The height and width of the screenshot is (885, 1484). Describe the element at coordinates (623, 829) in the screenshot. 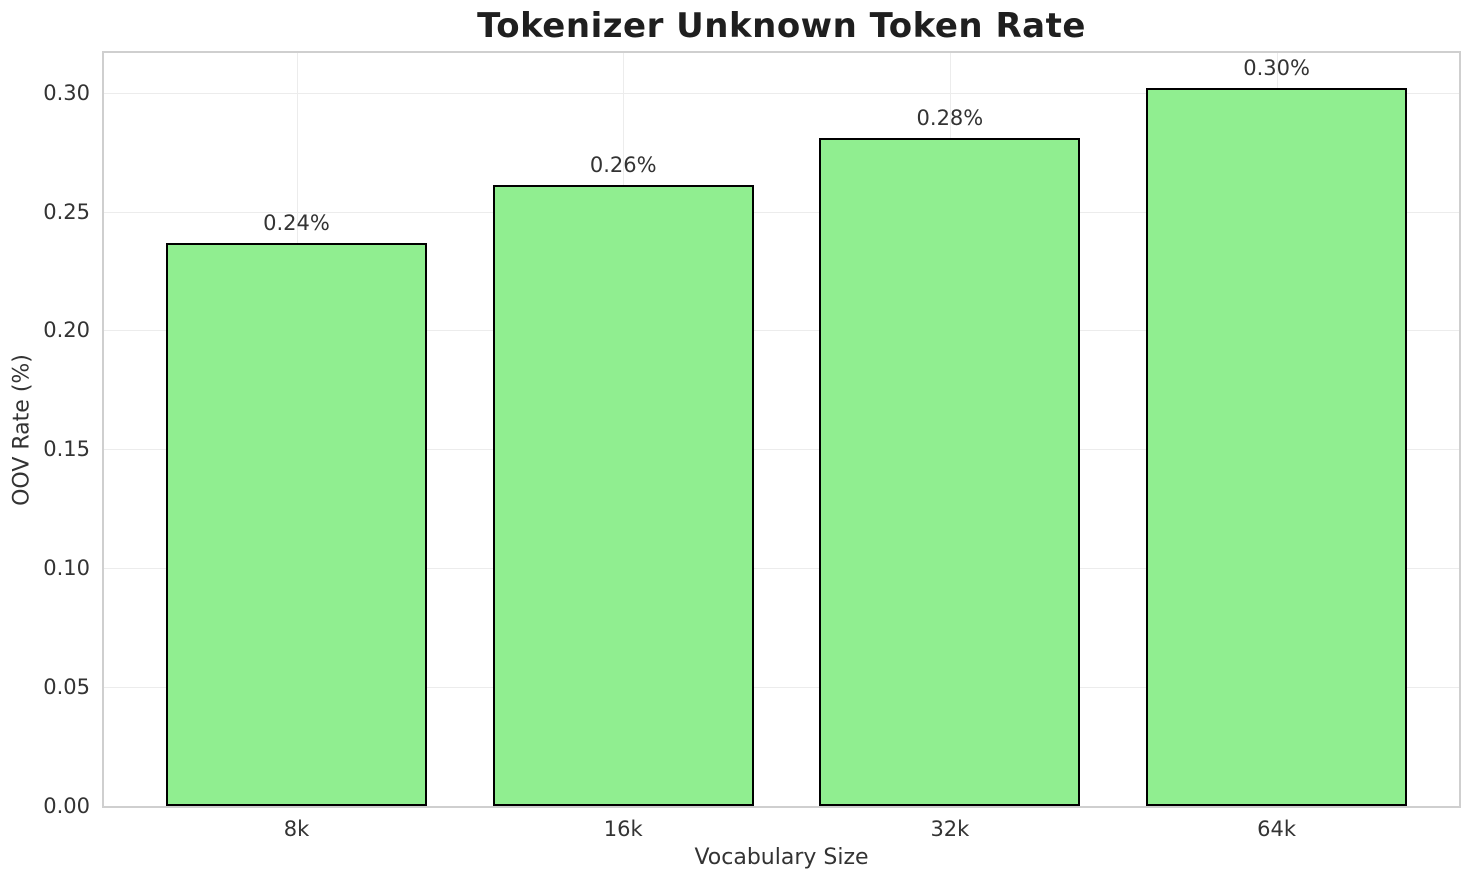

I see `x-tick-label: 16k` at that location.